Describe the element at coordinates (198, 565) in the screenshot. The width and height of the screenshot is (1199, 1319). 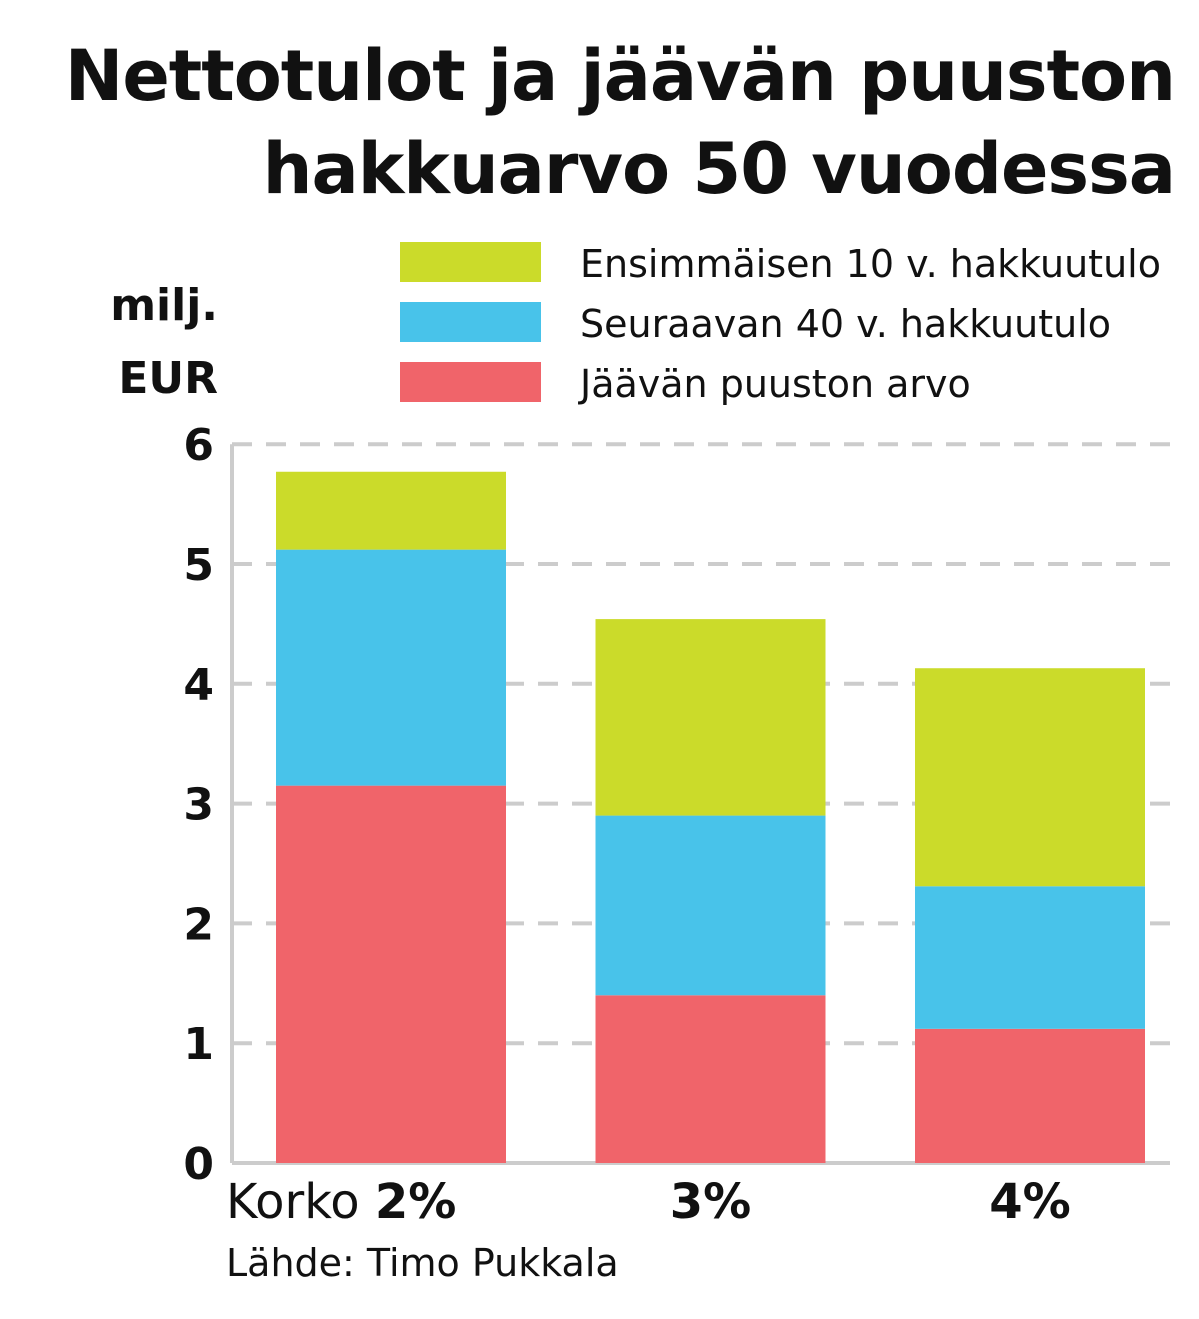
I see `y-tick-label: 5` at that location.